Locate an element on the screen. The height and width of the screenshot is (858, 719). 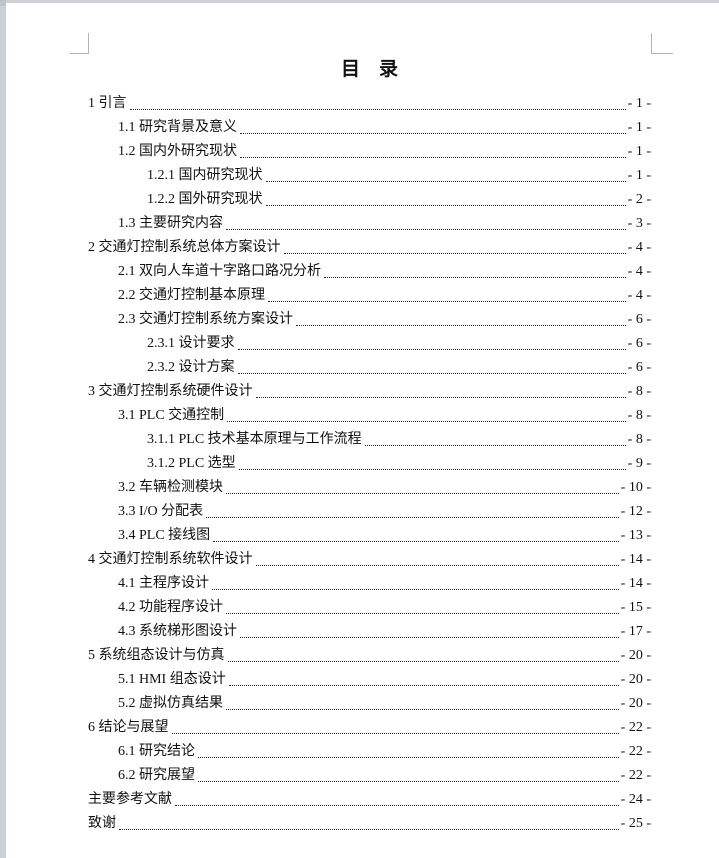
toc-entry: 4 交通灯控制系统软件设计 - 14 - is located at coordinates (369, 560).